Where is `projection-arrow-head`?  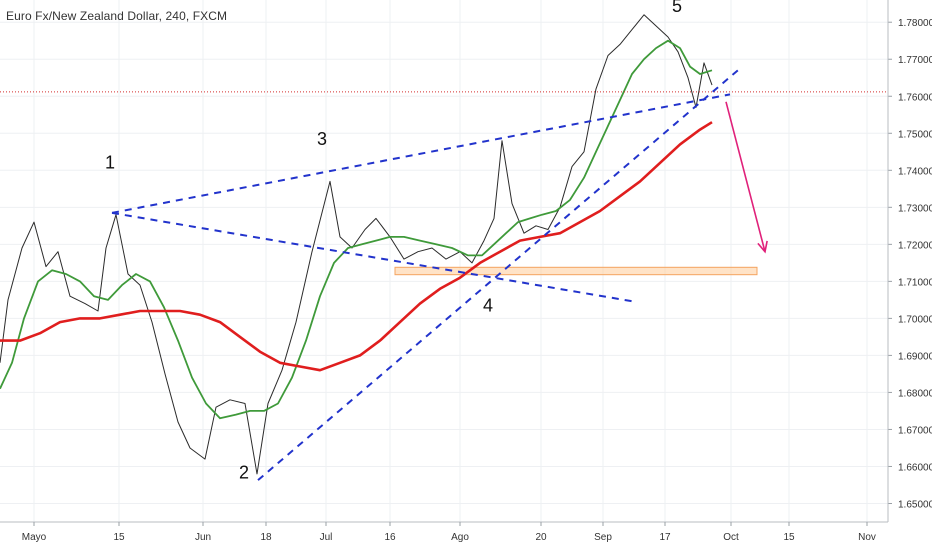
projection-arrow-head is located at coordinates (762, 247).